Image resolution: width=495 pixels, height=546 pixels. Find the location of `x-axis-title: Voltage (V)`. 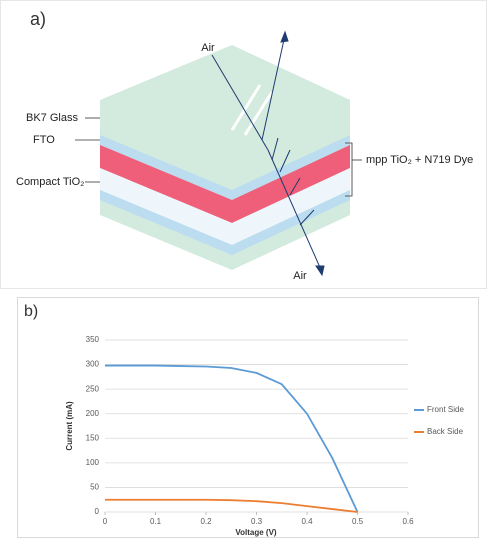

x-axis-title: Voltage (V) is located at coordinates (256, 532).